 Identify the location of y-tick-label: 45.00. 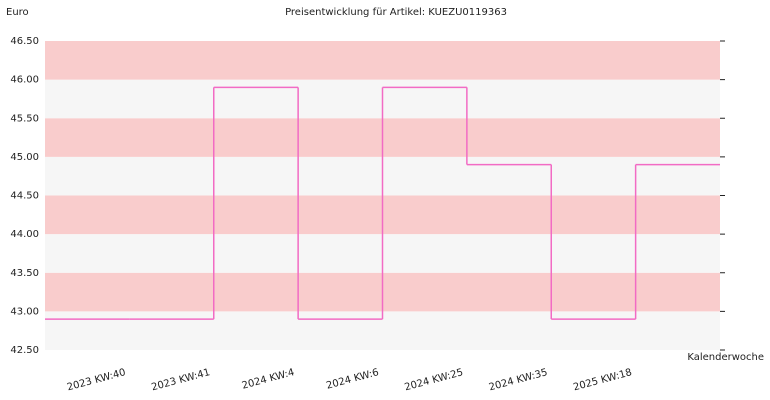
(24, 157).